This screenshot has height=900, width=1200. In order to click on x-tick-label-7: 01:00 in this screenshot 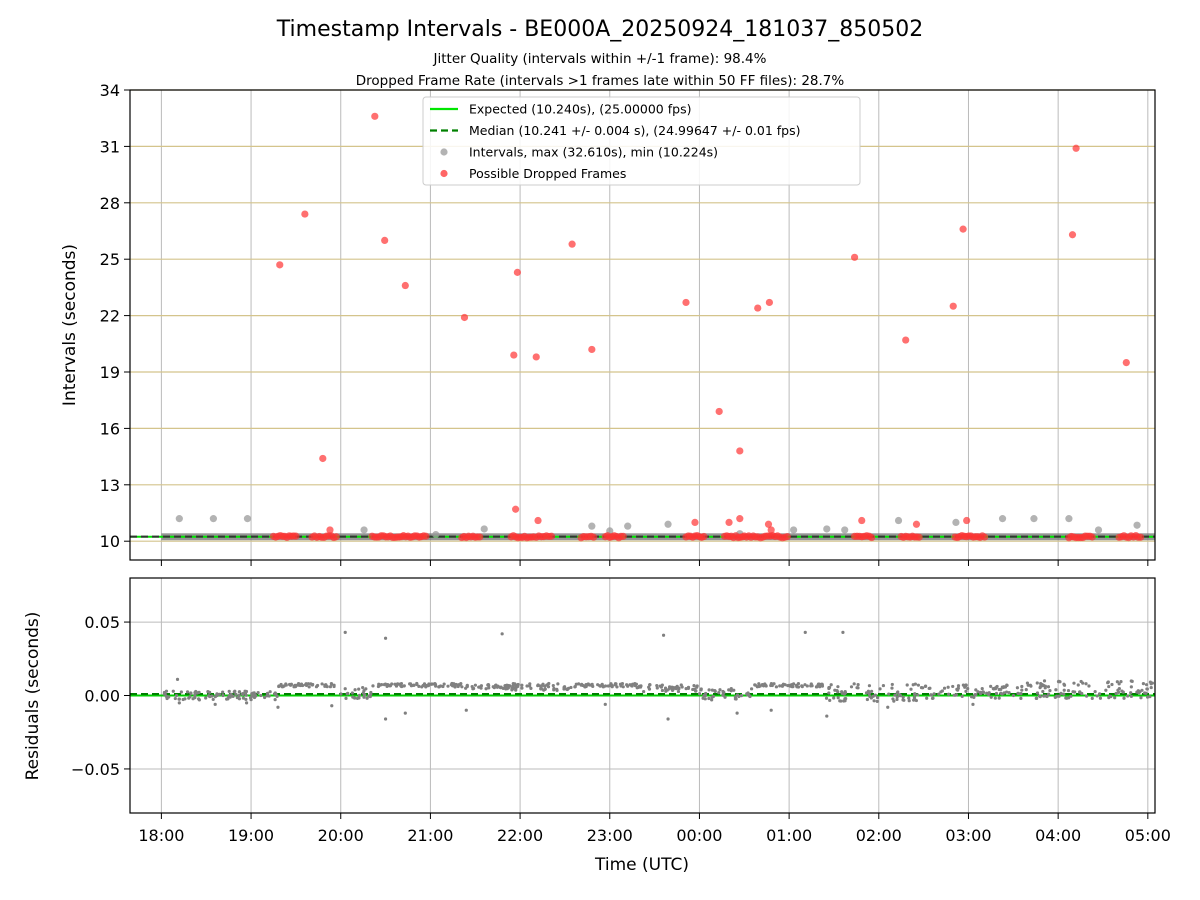, I will do `click(789, 835)`.